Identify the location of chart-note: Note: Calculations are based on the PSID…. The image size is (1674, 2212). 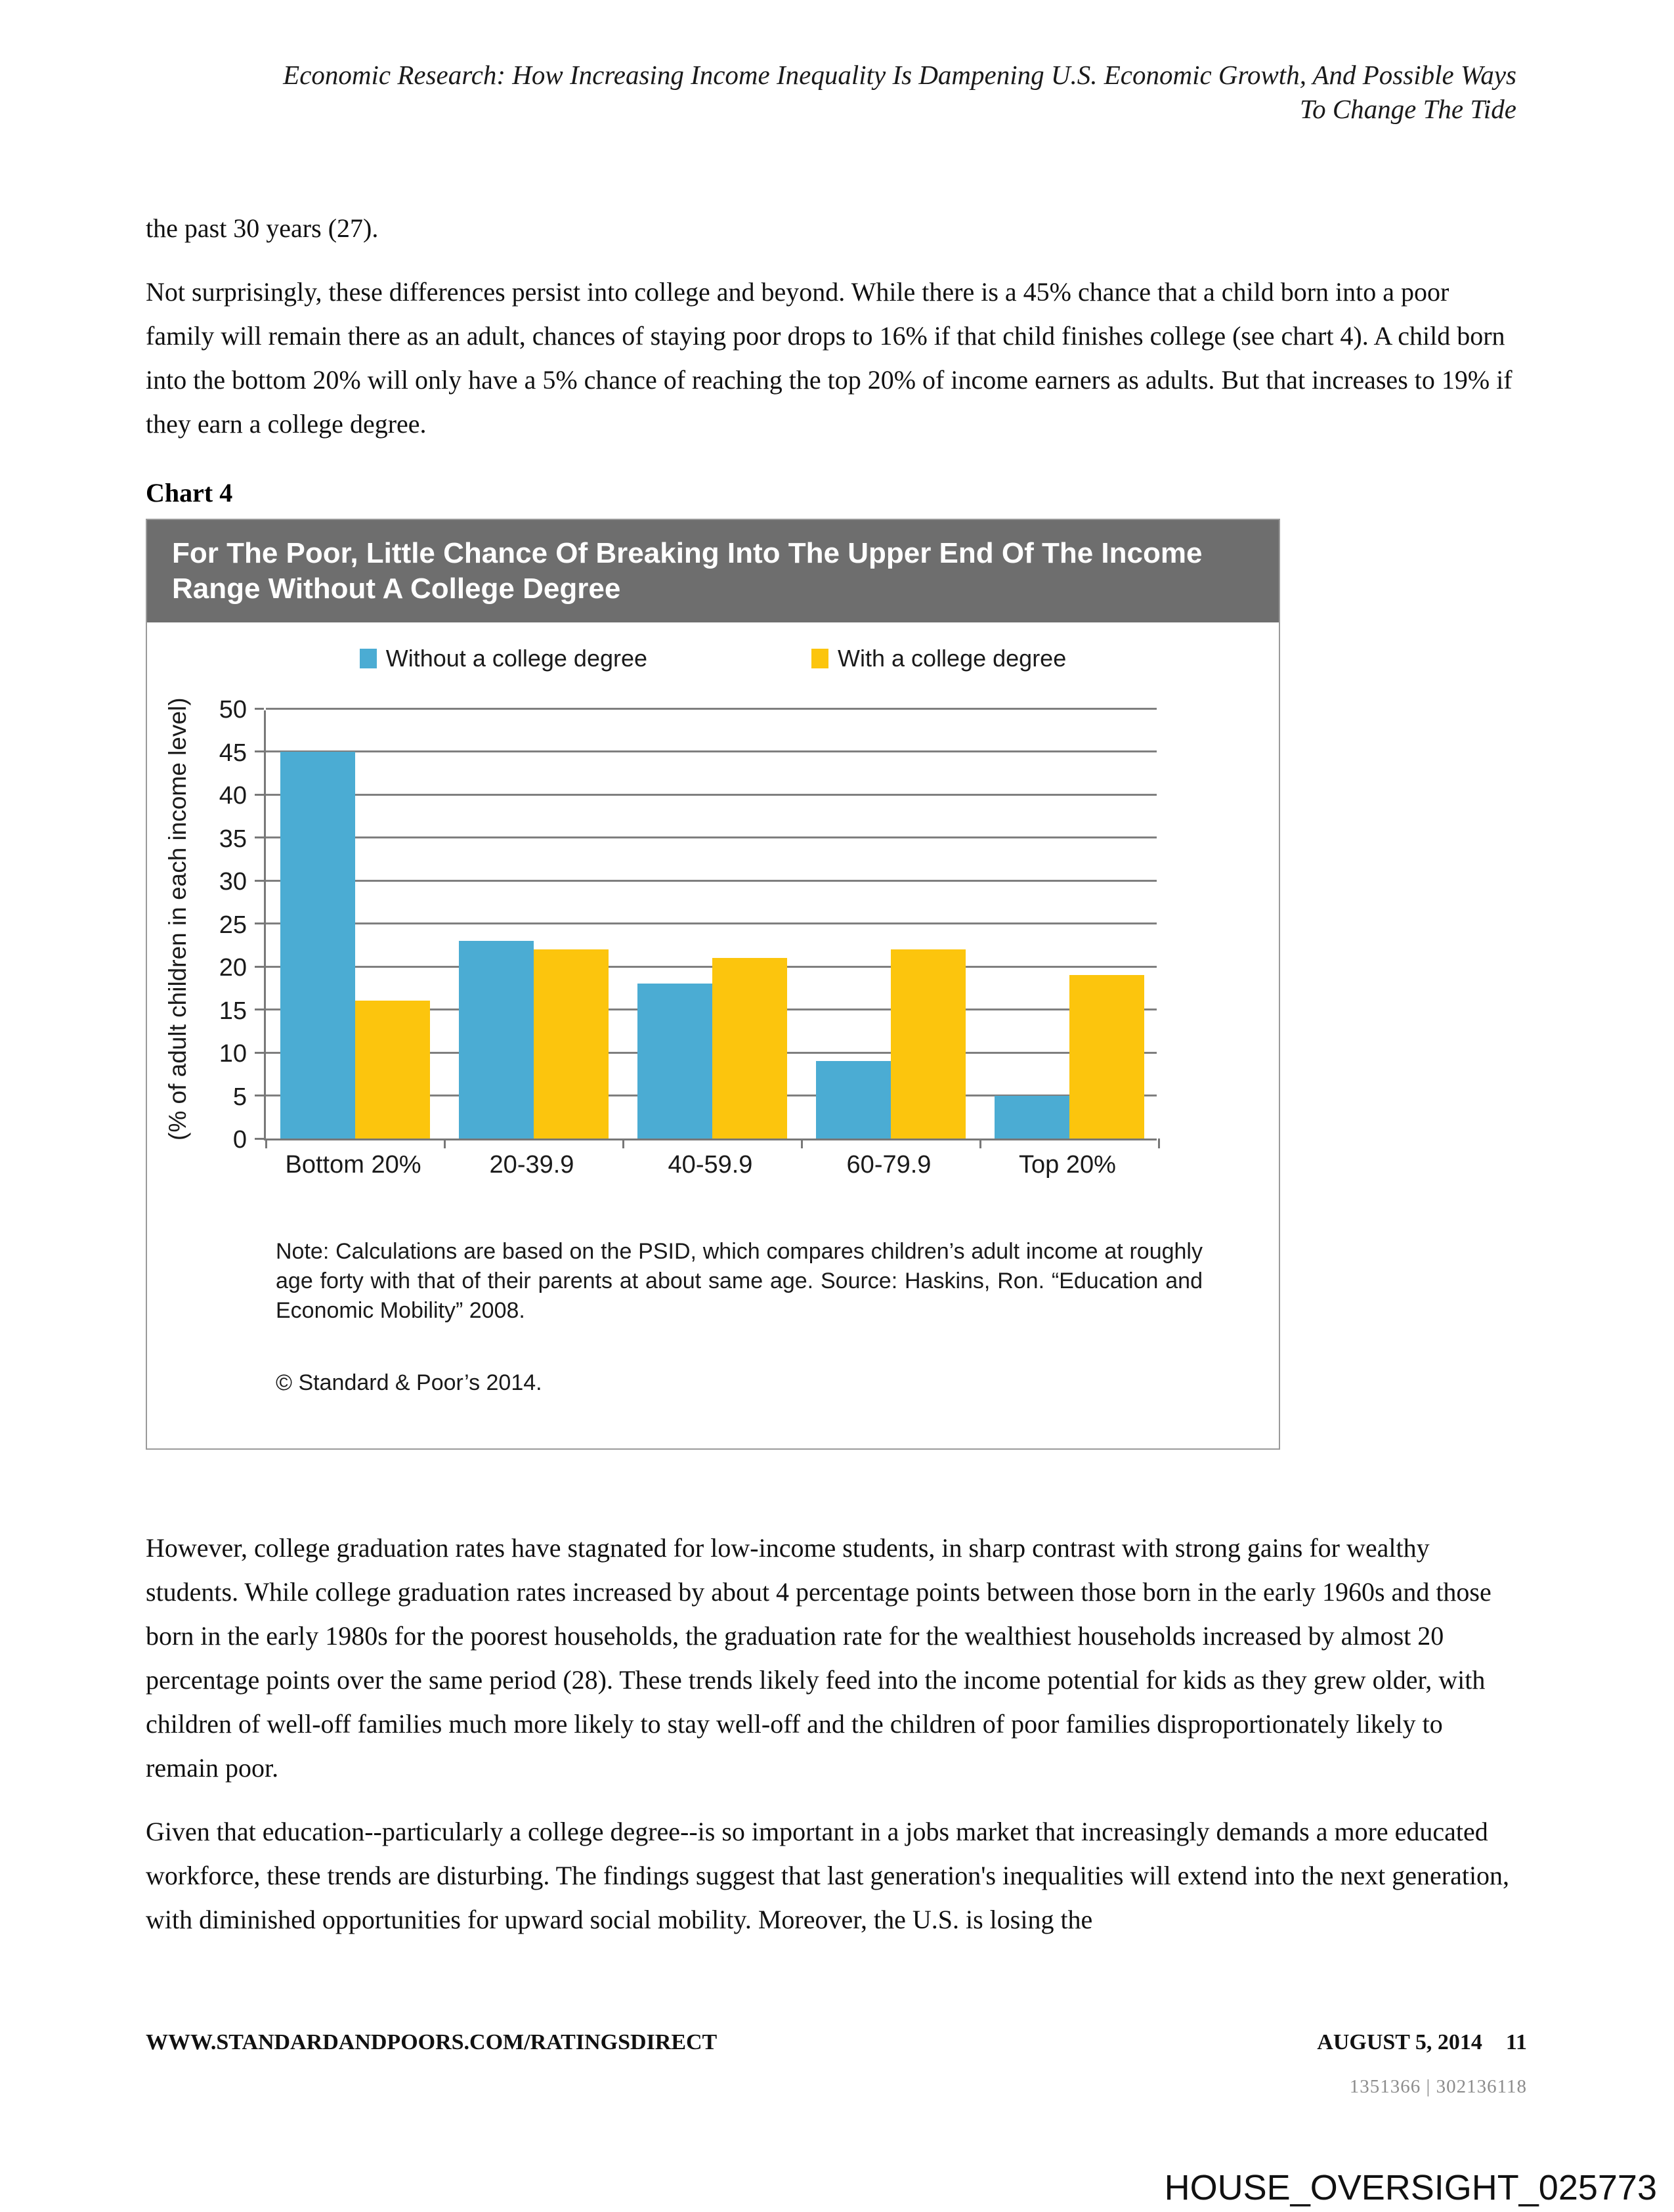
(739, 1281).